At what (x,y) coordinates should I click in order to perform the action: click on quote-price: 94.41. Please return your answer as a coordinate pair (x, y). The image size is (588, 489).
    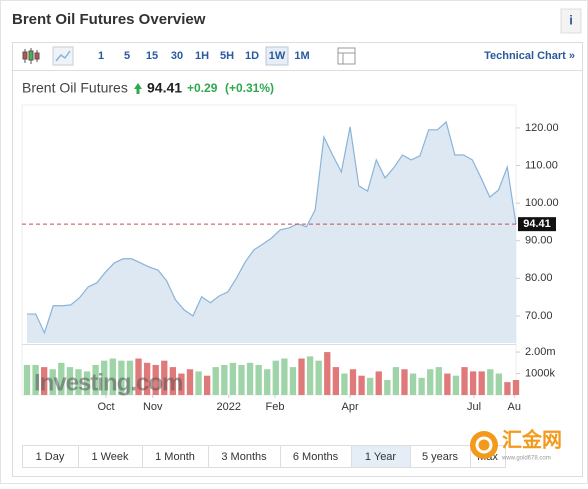
    Looking at the image, I should click on (164, 88).